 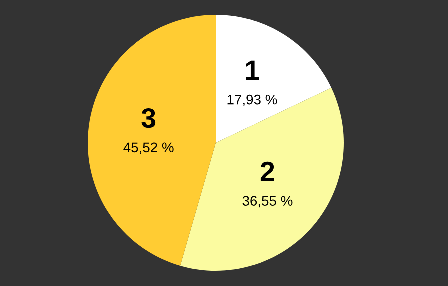 What do you see at coordinates (267, 202) in the screenshot?
I see `data-label: 36,55 %` at bounding box center [267, 202].